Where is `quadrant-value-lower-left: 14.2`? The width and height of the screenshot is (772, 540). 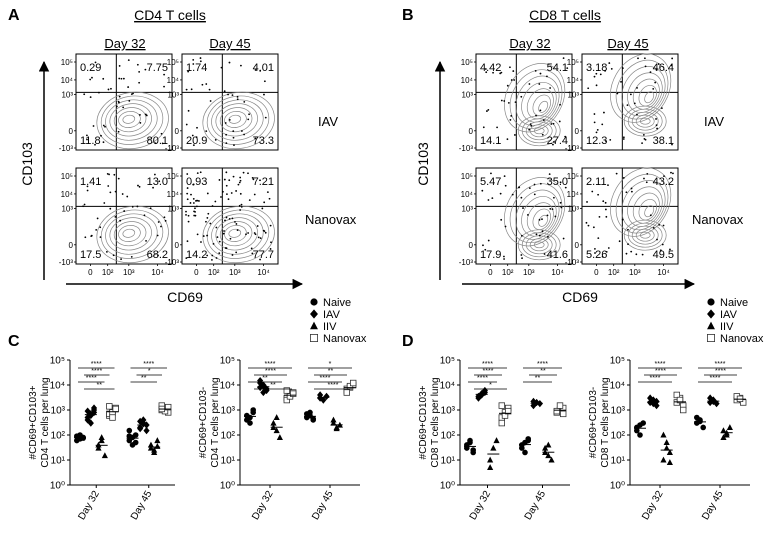
quadrant-value-lower-left: 14.2 is located at coordinates (196, 255).